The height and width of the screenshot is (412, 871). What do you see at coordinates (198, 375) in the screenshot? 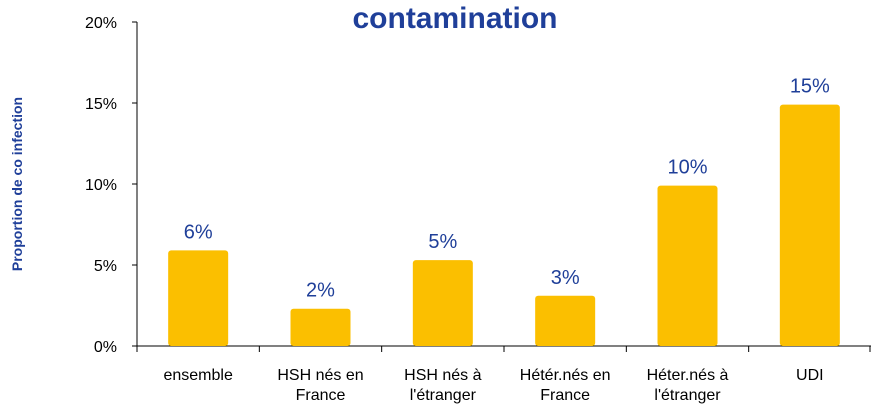
I see `x-tick-label: ensemble` at bounding box center [198, 375].